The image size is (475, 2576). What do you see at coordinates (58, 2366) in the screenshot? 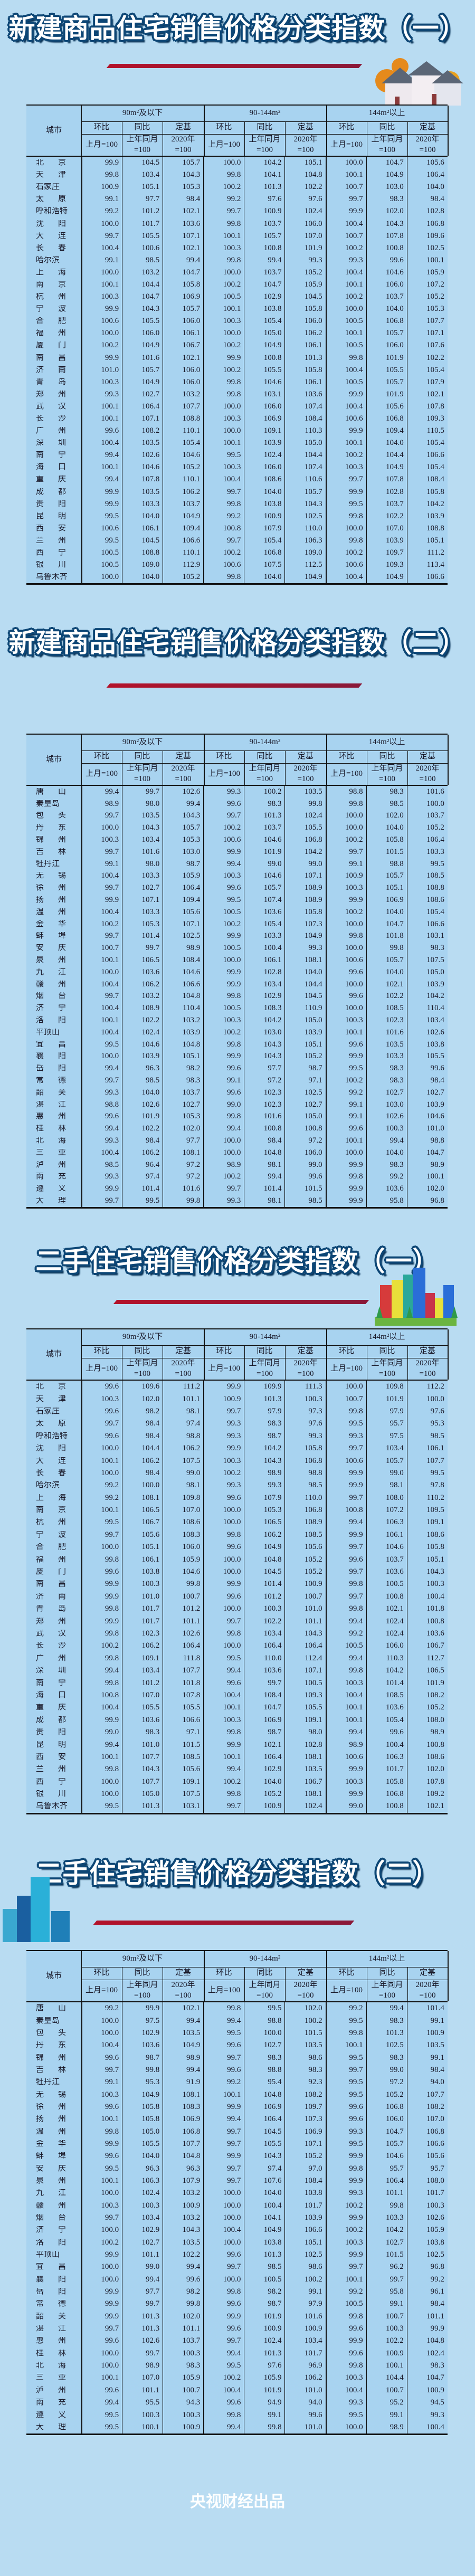
I see `city-name: 北海` at bounding box center [58, 2366].